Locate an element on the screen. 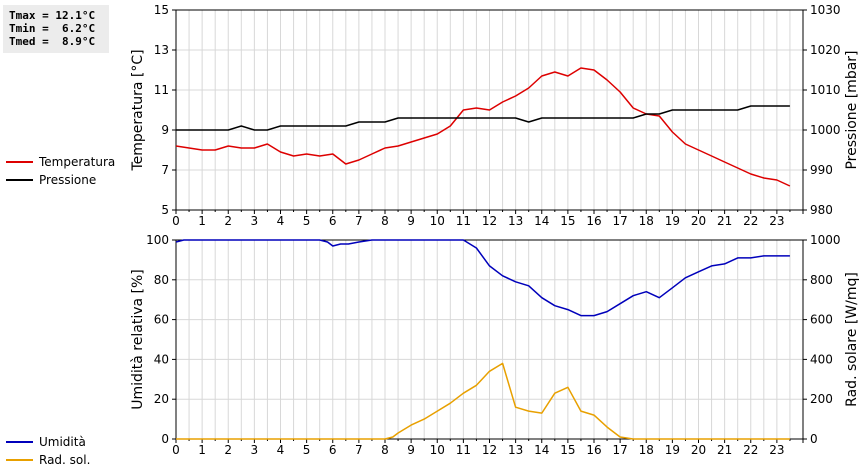 The width and height of the screenshot is (860, 469). right-axis-tick-label: 800 is located at coordinates (821, 280).